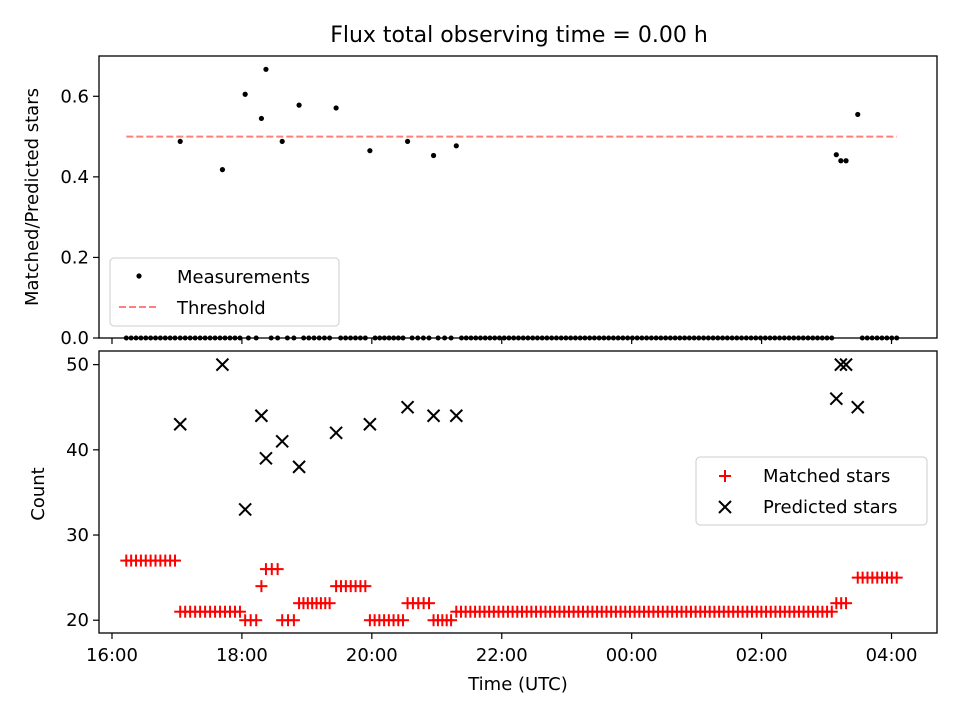  What do you see at coordinates (74, 338) in the screenshot?
I see `ratio-y-tick-label: 0.0` at bounding box center [74, 338].